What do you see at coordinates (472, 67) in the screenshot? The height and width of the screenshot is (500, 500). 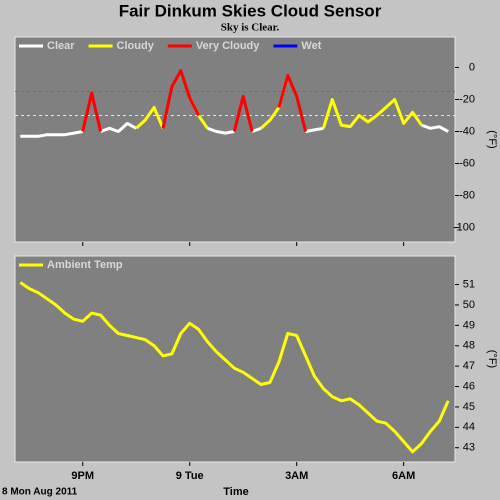 I see `y-tick-label: 0` at bounding box center [472, 67].